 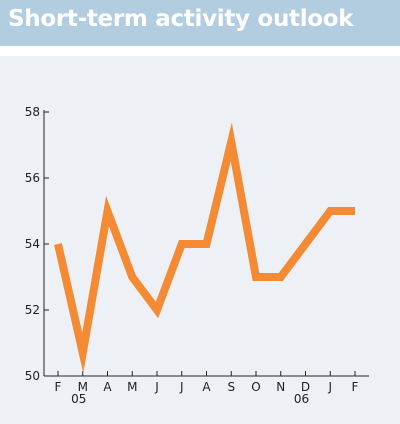 What do you see at coordinates (32, 310) in the screenshot?
I see `y-tick-label: 52` at bounding box center [32, 310].